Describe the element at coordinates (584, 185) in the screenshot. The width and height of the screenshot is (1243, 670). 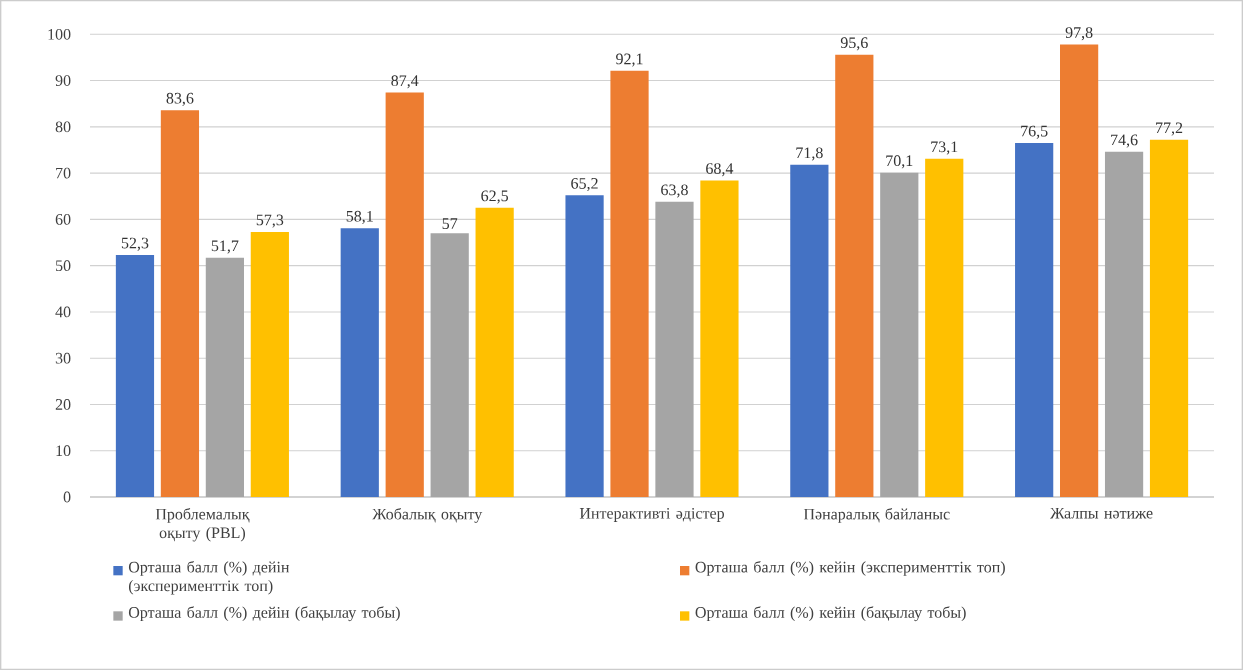
I see `data-label: 65,2` at that location.